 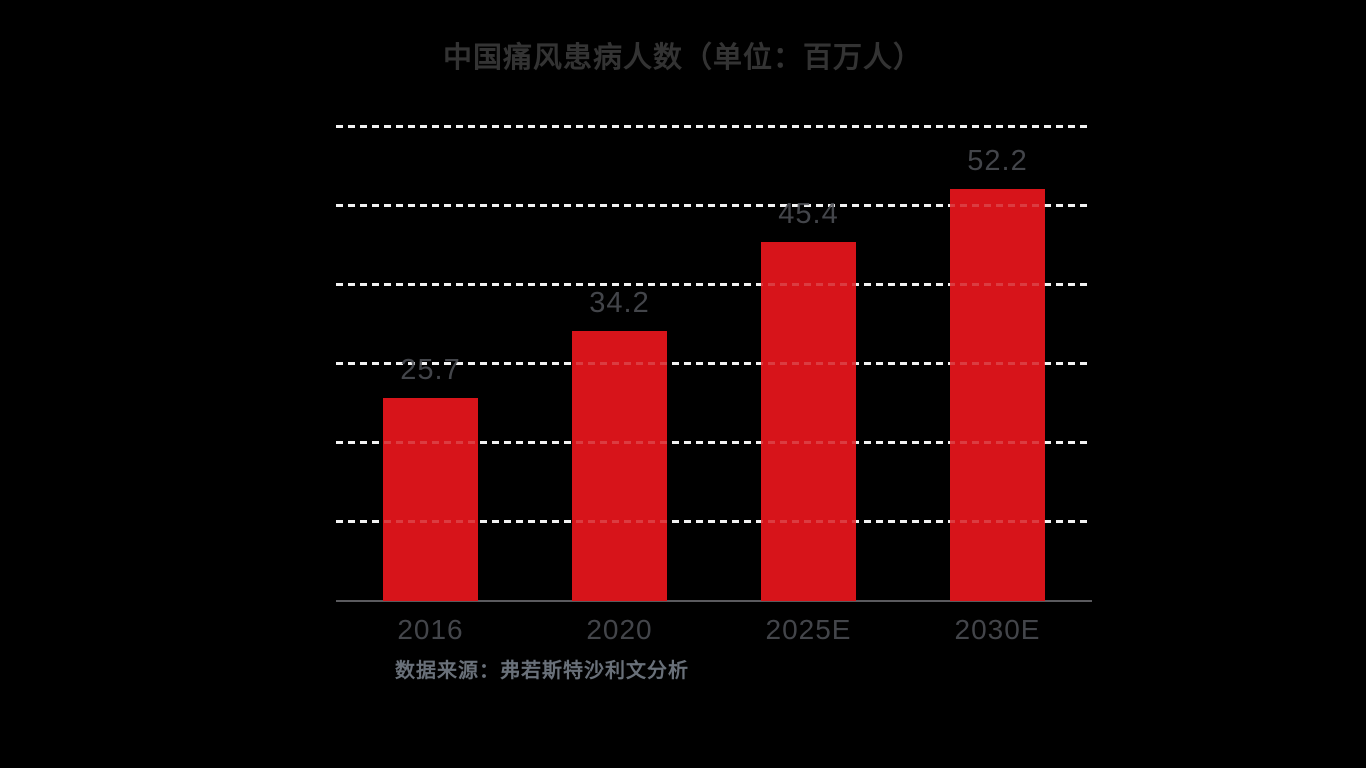 I want to click on bar-slot: 45.4, so click(x=808, y=360).